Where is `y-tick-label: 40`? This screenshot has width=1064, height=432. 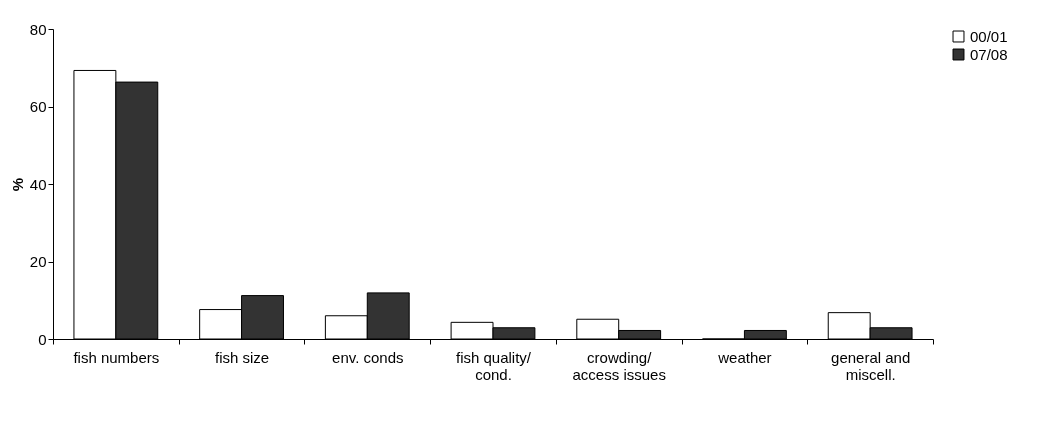 y-tick-label: 40 is located at coordinates (38, 184).